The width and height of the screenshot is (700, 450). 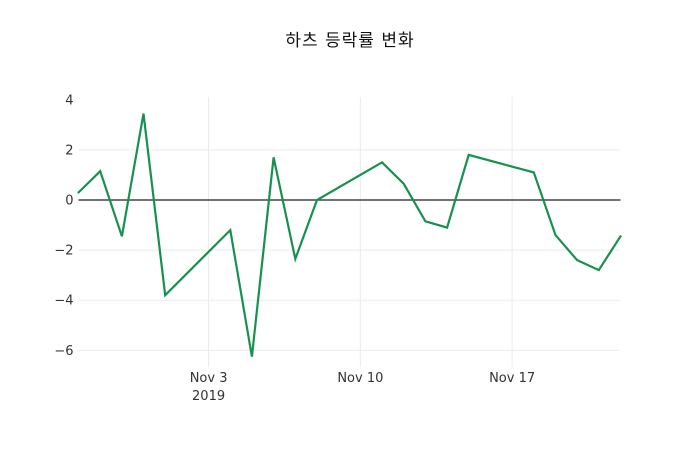 I want to click on x-tick-label: Nov 3, so click(x=209, y=378).